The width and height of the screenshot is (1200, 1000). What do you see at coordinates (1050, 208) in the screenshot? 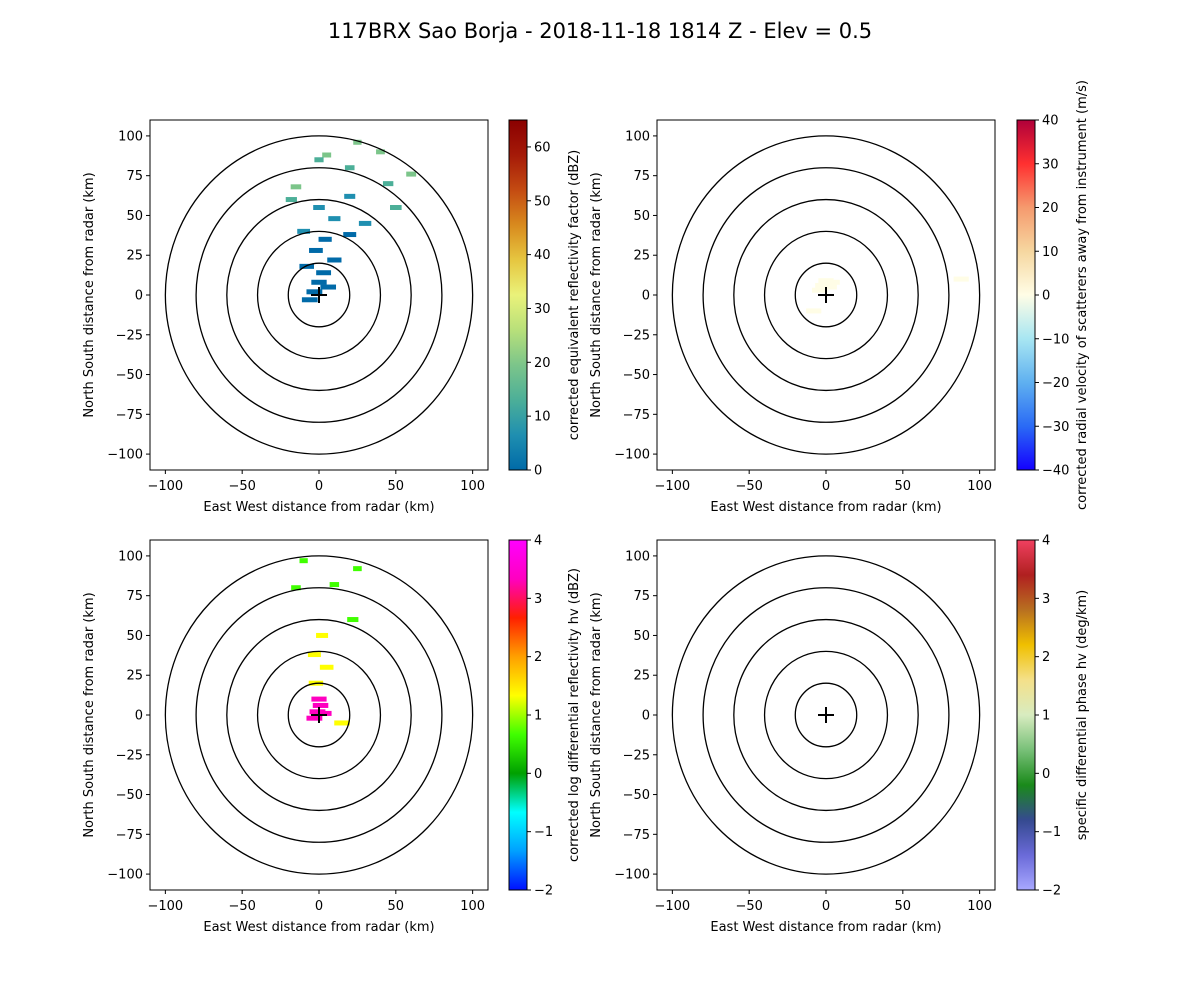
I see `colorbar-tick-label: 20` at bounding box center [1050, 208].